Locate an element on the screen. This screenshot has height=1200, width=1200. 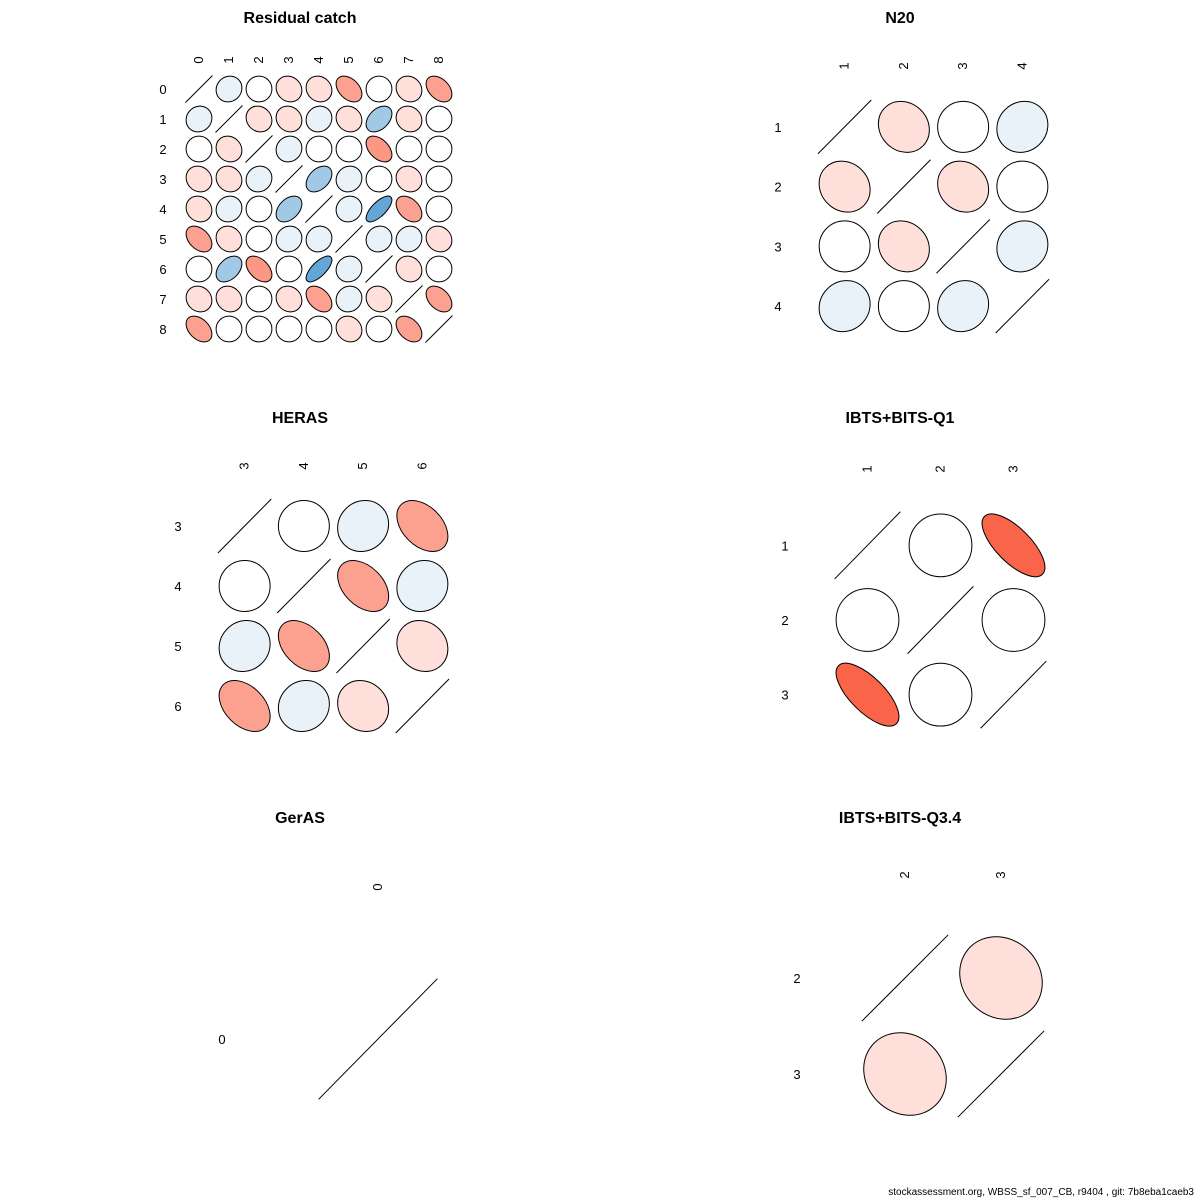
panel-title-0: Residual catch is located at coordinates (300, 18).